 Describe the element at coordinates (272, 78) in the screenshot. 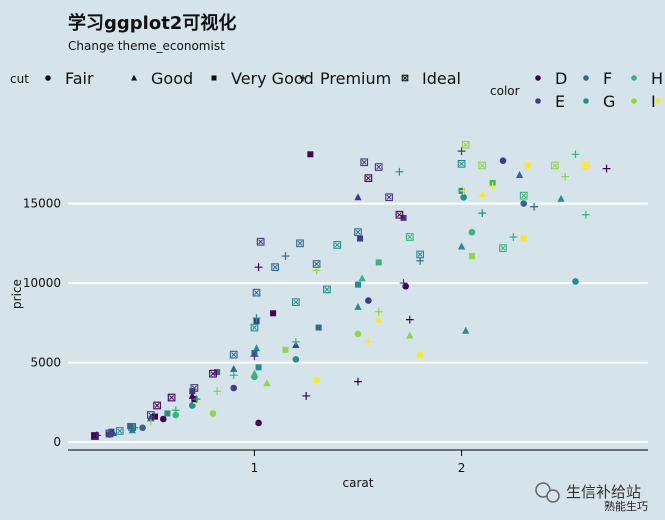

I see `legend-label: Very Good` at that location.